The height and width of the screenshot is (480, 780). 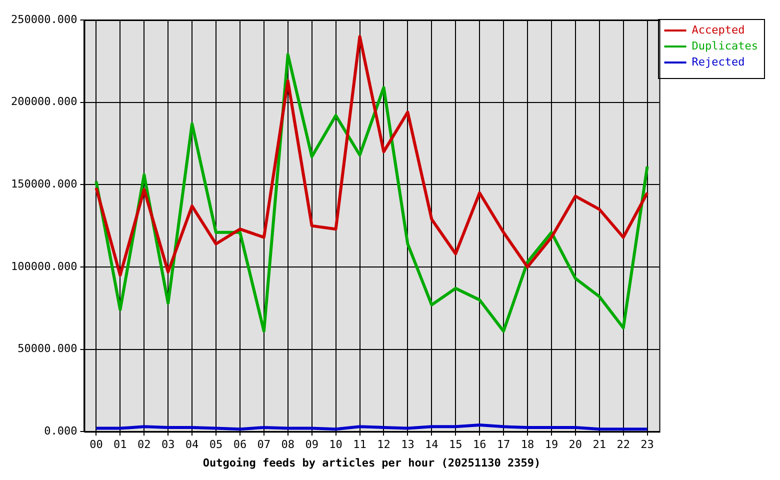 What do you see at coordinates (527, 445) in the screenshot?
I see `x-tick-label: 18` at bounding box center [527, 445].